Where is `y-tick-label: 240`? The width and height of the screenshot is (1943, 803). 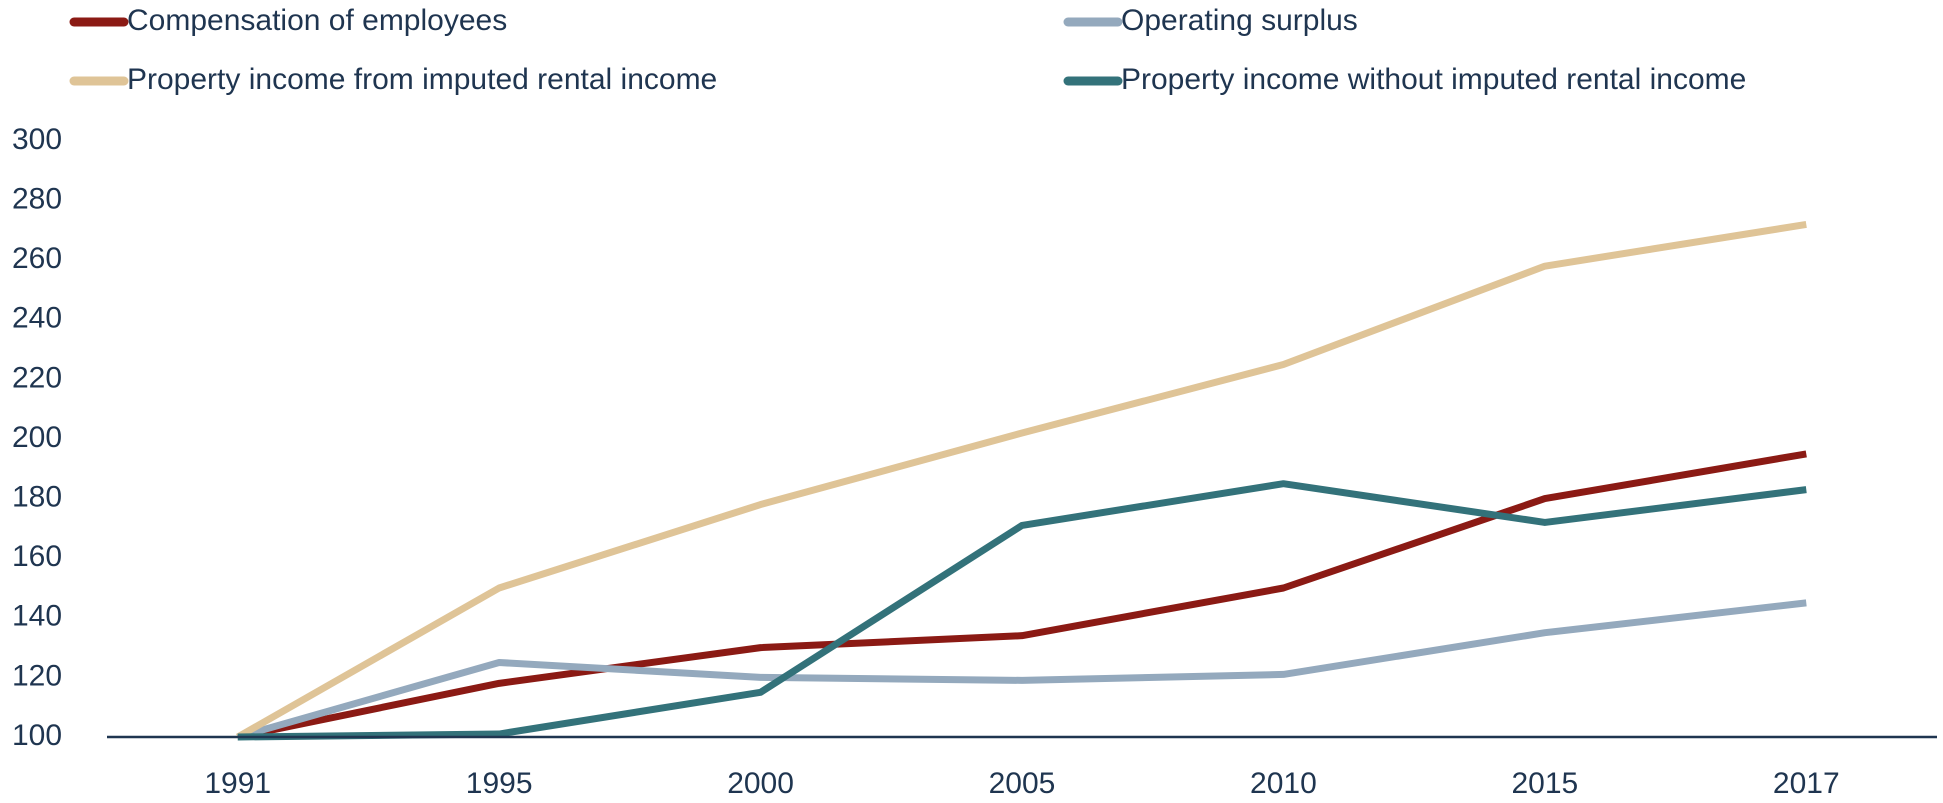
y-tick-label: 240 is located at coordinates (37, 318).